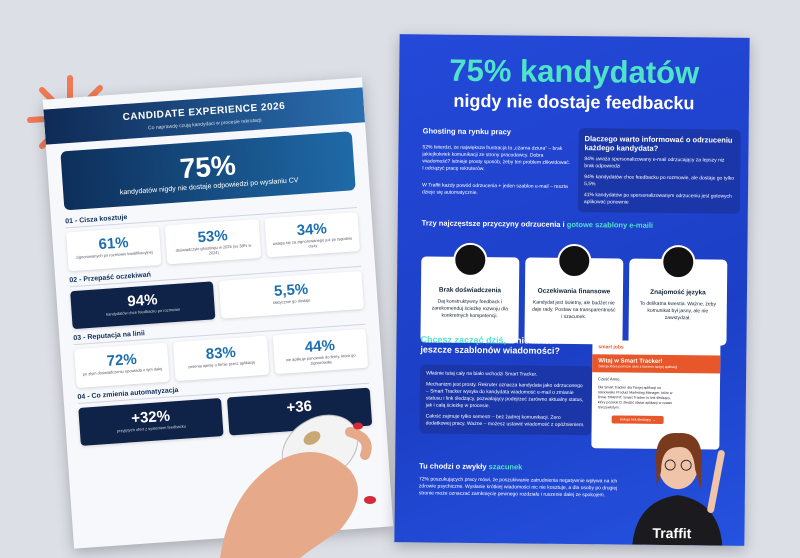 The image size is (800, 558). I want to click on heading: Ghosting na rynku pracy, so click(467, 131).